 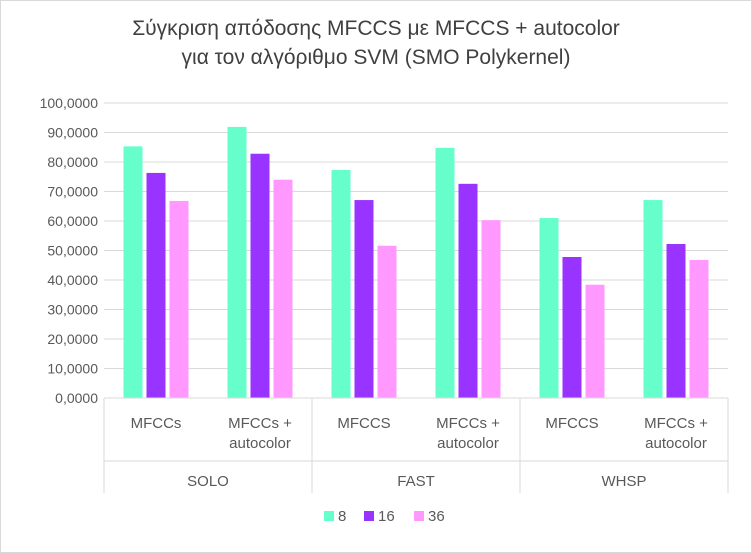 I want to click on legend-label: 36, so click(x=436, y=516).